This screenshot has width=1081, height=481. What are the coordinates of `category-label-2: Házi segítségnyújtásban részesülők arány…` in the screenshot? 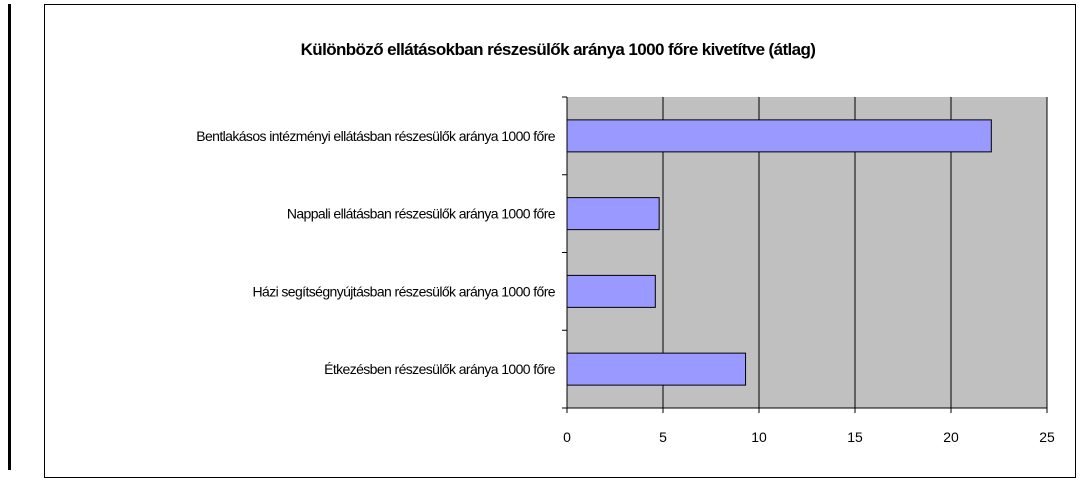 It's located at (404, 291).